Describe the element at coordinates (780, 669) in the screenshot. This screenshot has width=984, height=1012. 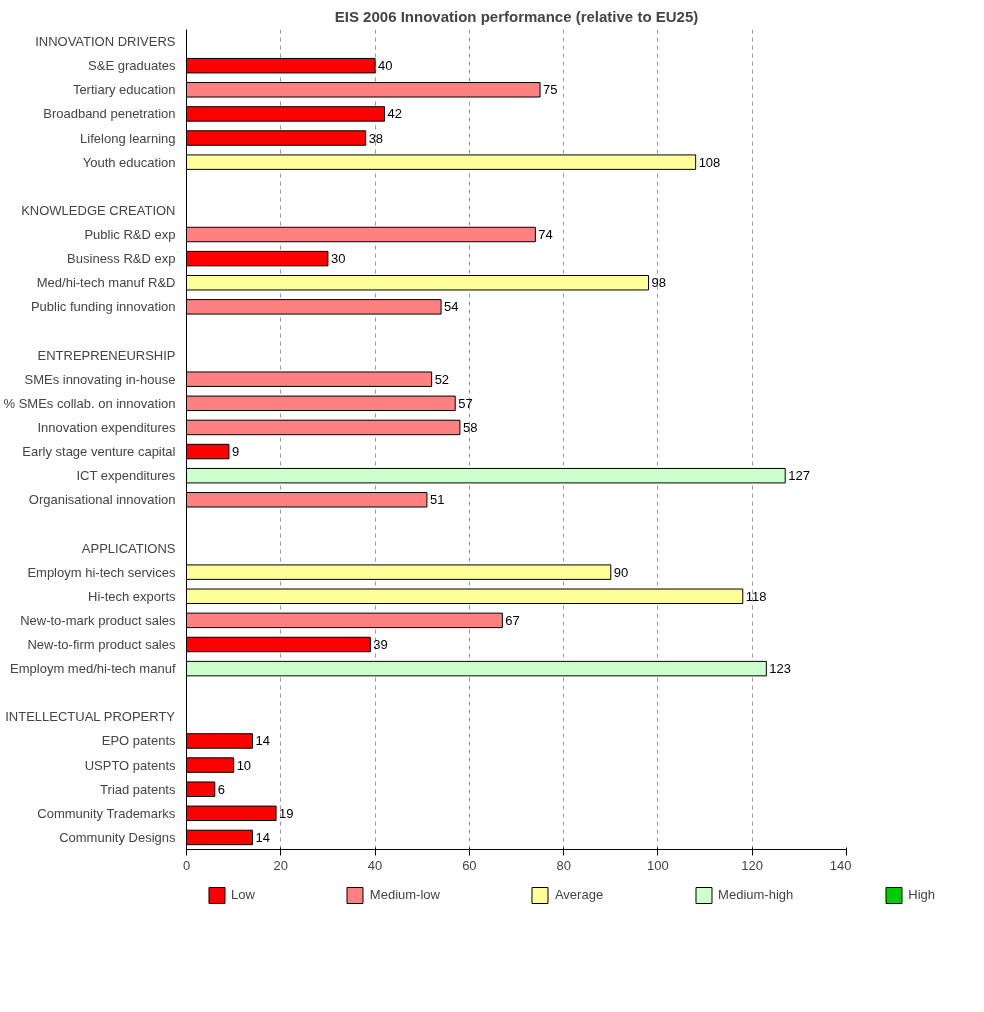
I see `data-label: 123` at that location.